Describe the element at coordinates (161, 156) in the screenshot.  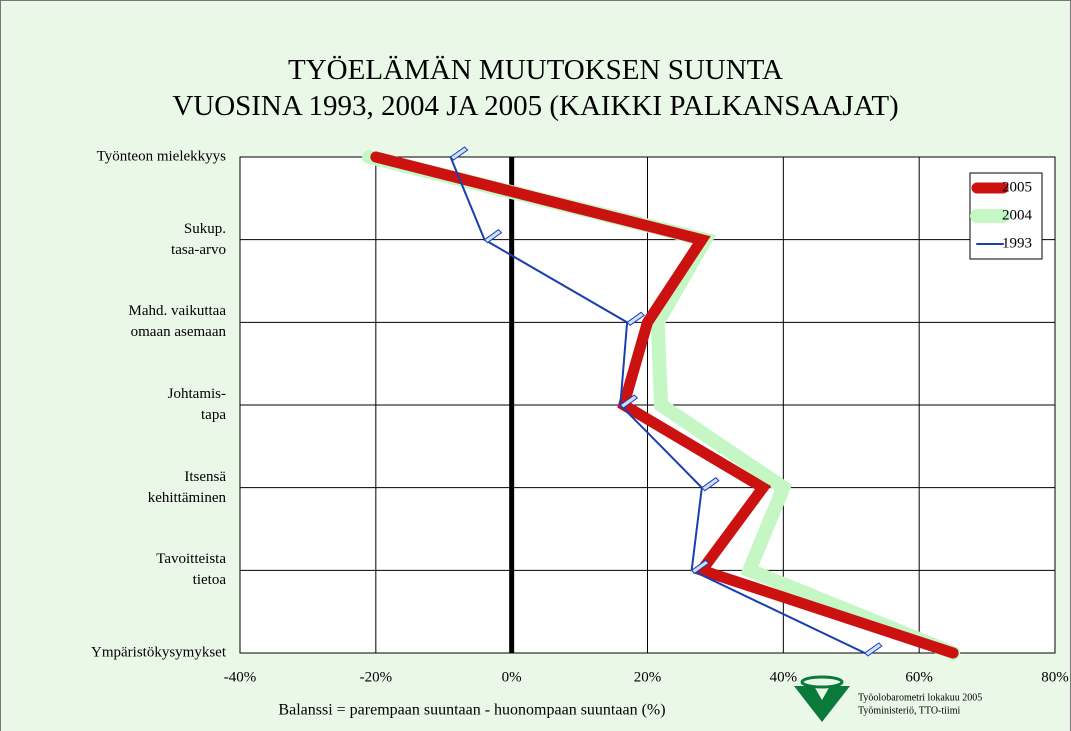
I see `y-tick-label: Työnteon mielekkyys` at that location.